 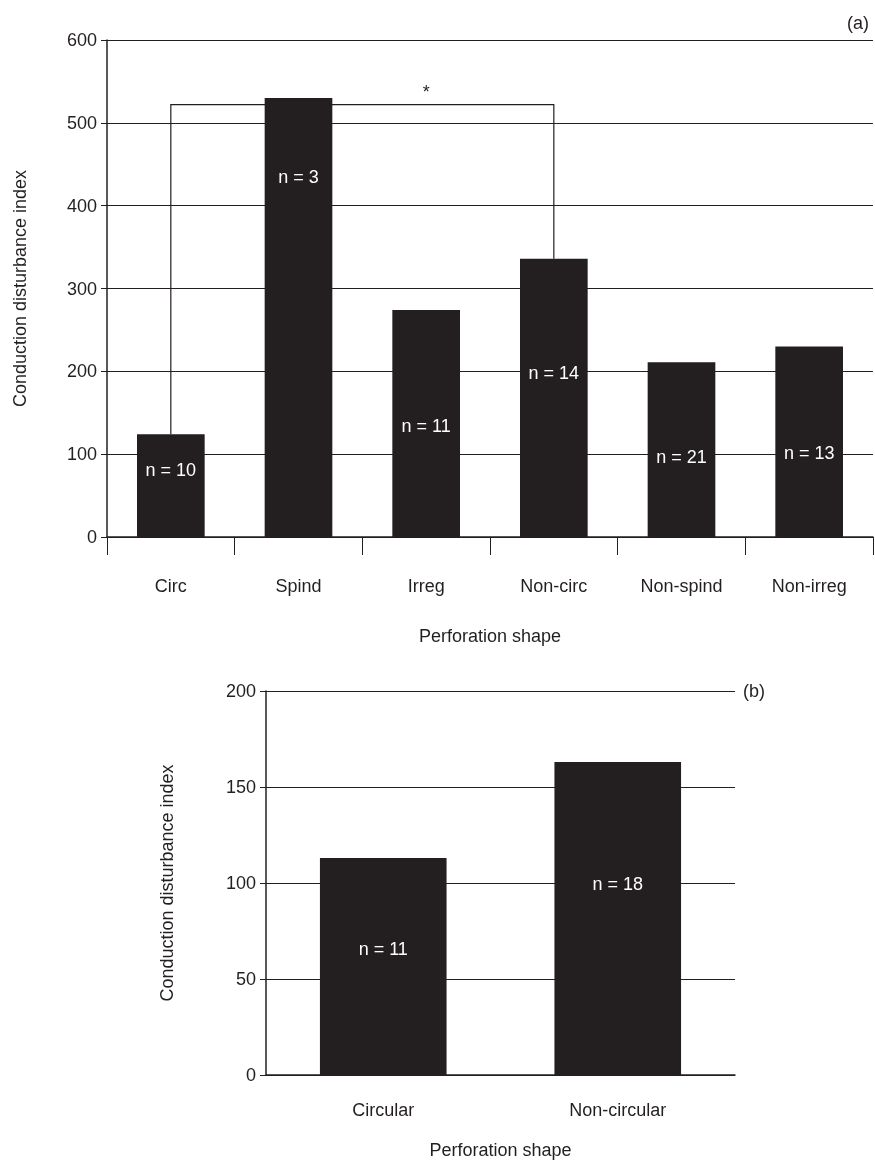 What do you see at coordinates (426, 91) in the screenshot?
I see `annotation: *` at bounding box center [426, 91].